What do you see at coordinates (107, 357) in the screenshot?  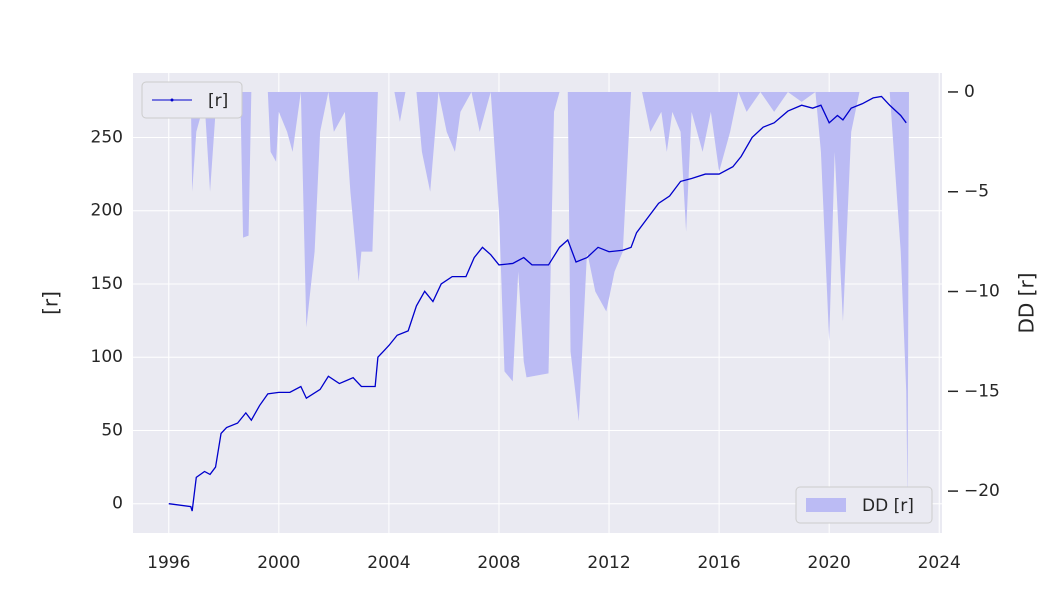 I see `y-tick-label: 100` at bounding box center [107, 357].